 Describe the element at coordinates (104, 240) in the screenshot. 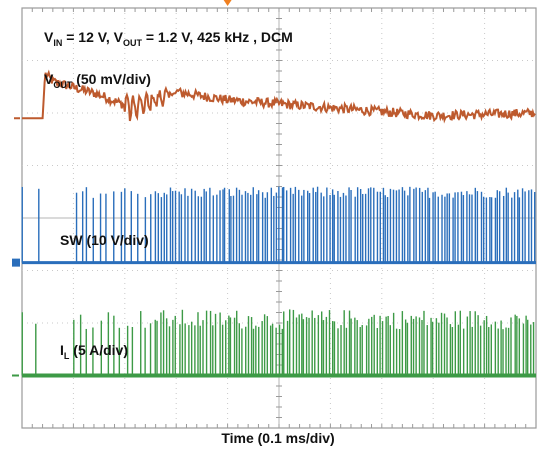

I see `sw-channel-label: SW (10 V/div)` at that location.